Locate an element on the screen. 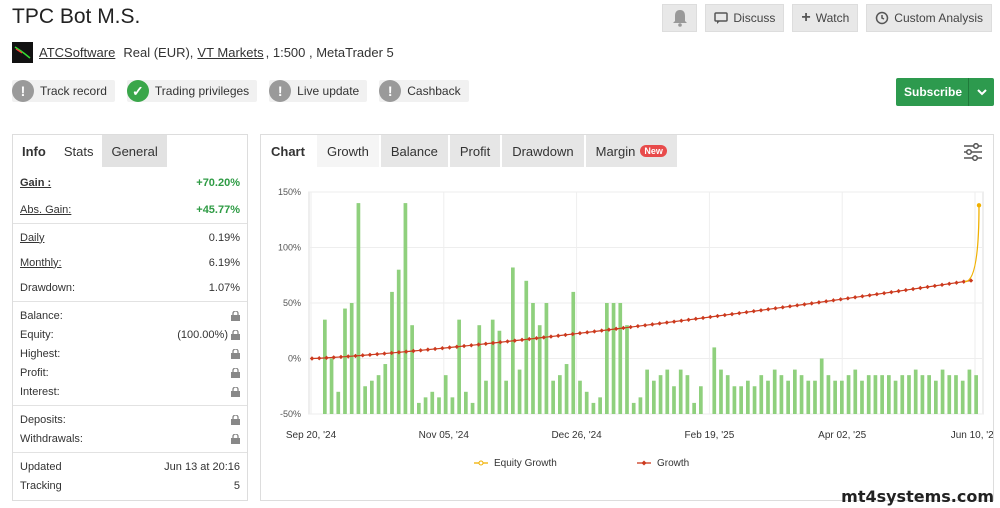  tab-chart: Chart is located at coordinates (288, 151).